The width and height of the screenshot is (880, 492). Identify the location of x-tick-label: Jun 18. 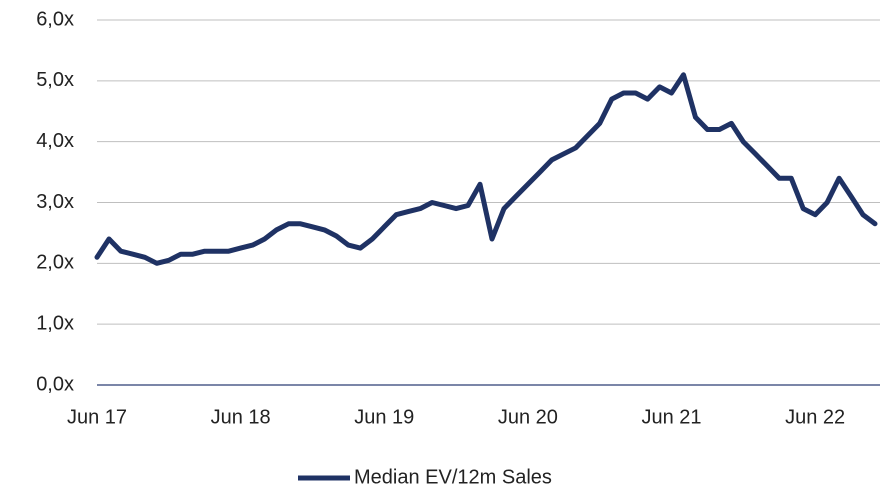
(241, 417).